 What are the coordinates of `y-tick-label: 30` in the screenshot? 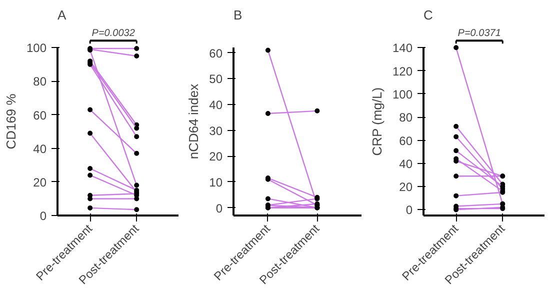 It's located at (216, 131).